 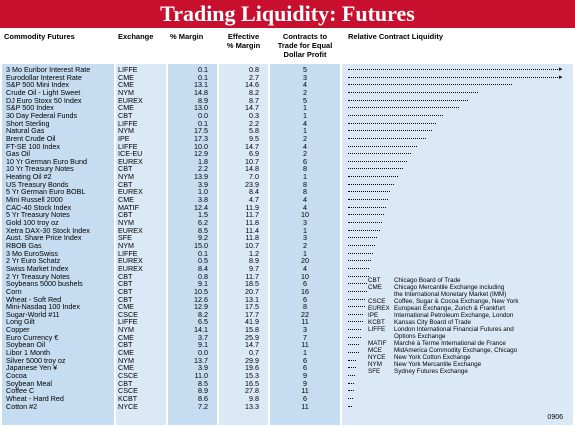 What do you see at coordinates (305, 200) in the screenshot?
I see `contracts-value: 4` at bounding box center [305, 200].